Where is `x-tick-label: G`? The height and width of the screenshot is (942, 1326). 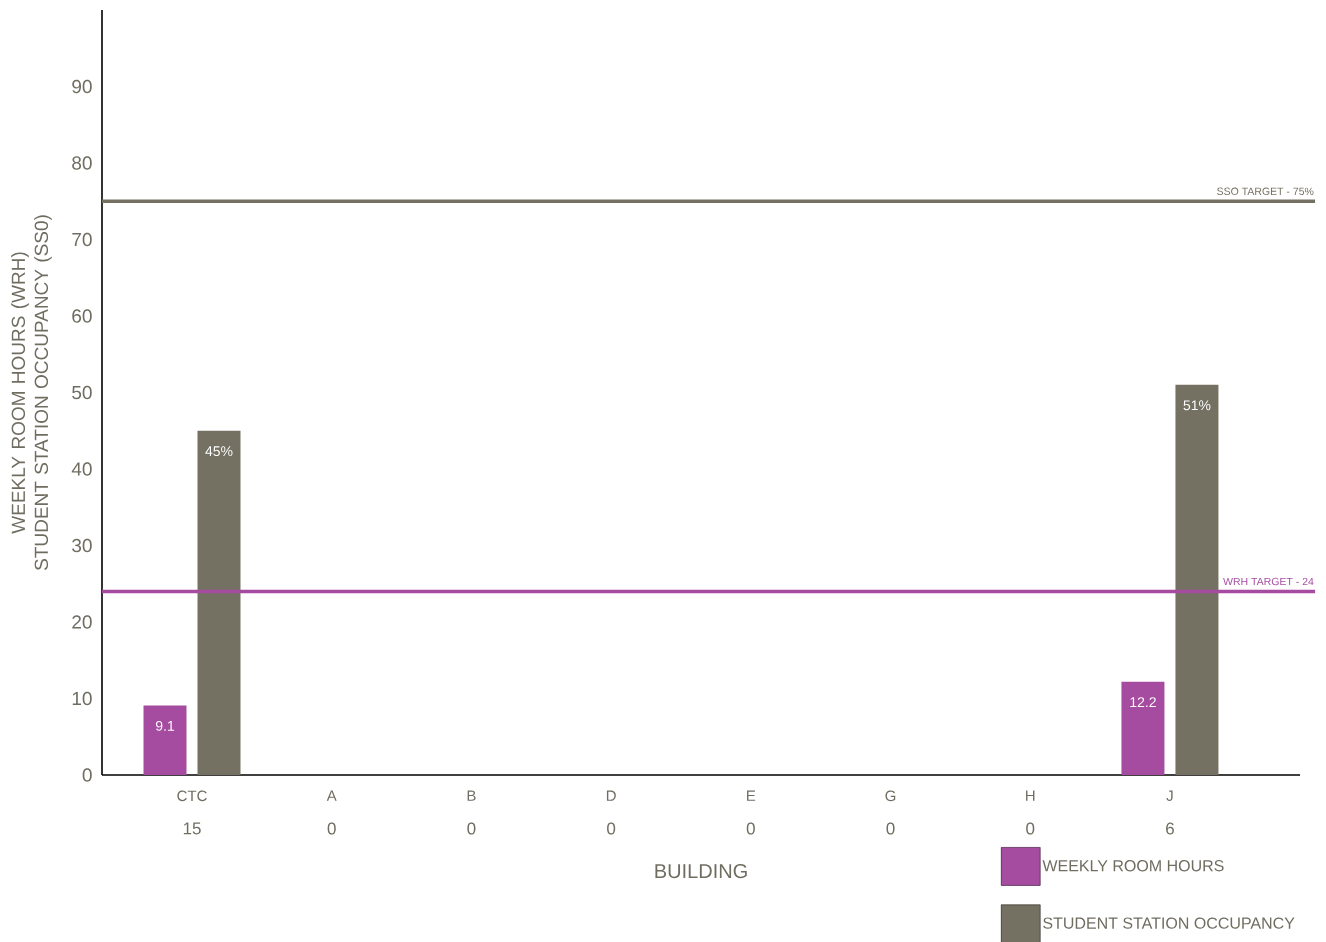
x-tick-label: G is located at coordinates (890, 796).